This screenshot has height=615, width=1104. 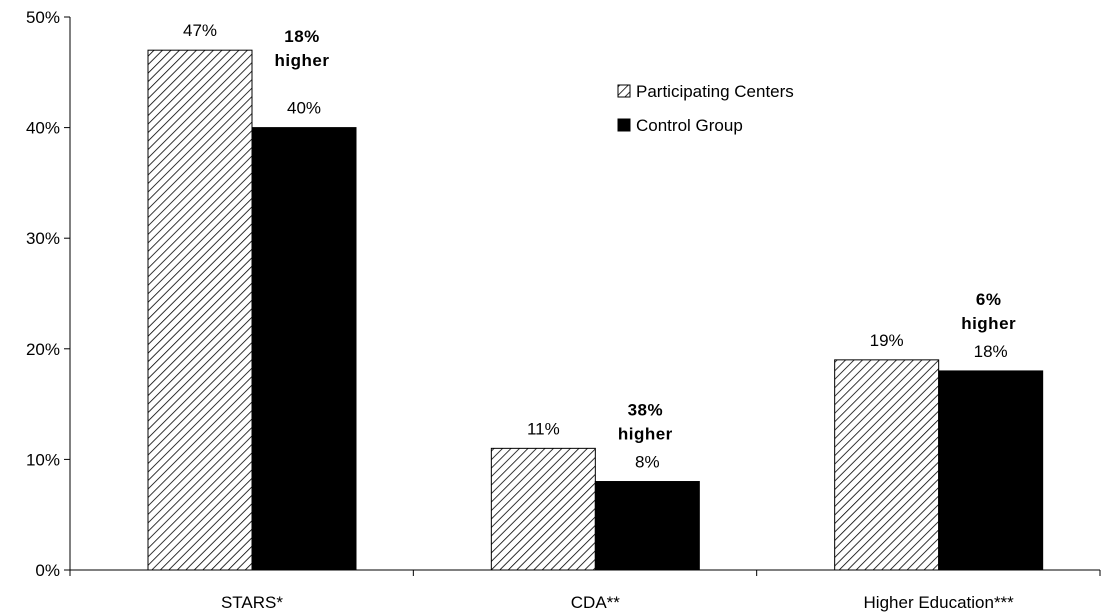 What do you see at coordinates (624, 91) in the screenshot?
I see `legend-swatch-participating-centers` at bounding box center [624, 91].